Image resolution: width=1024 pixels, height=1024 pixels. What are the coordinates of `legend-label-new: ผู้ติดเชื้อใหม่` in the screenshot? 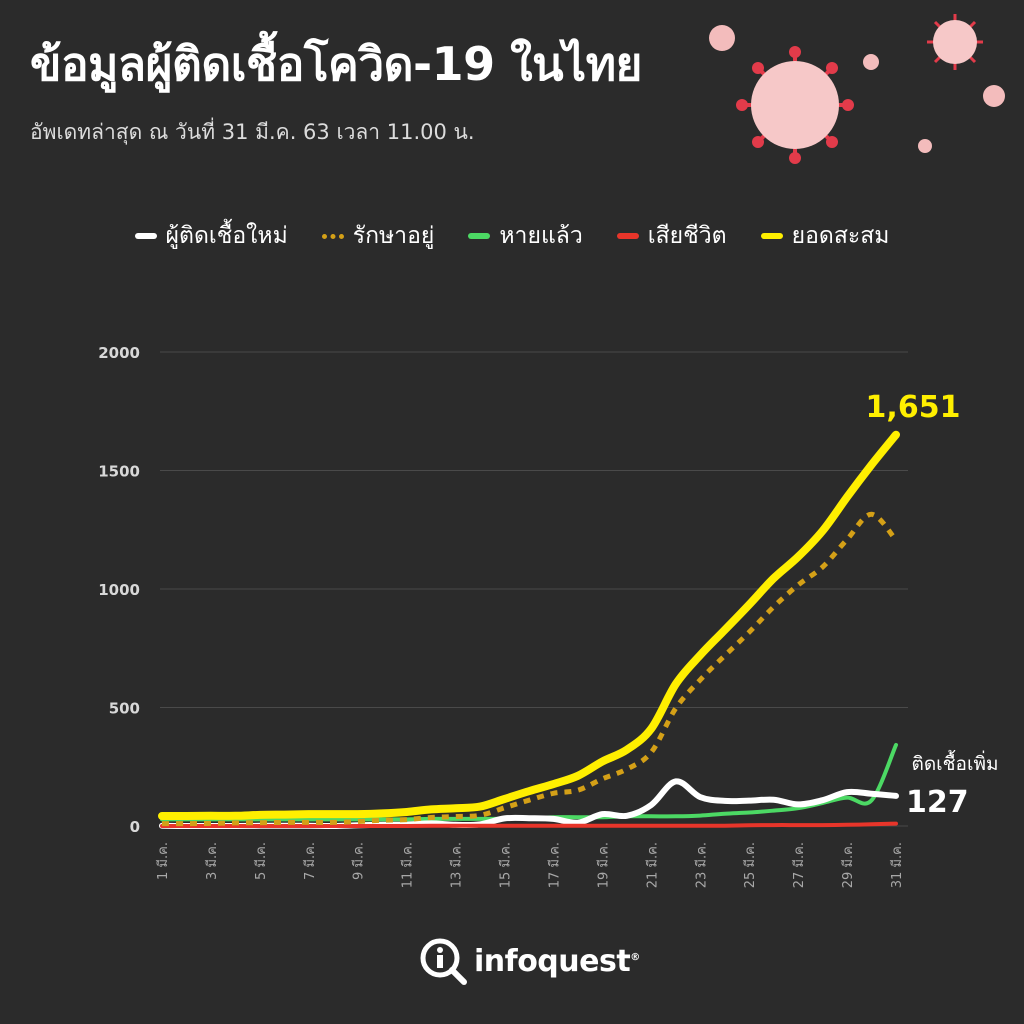 It's located at (226, 236).